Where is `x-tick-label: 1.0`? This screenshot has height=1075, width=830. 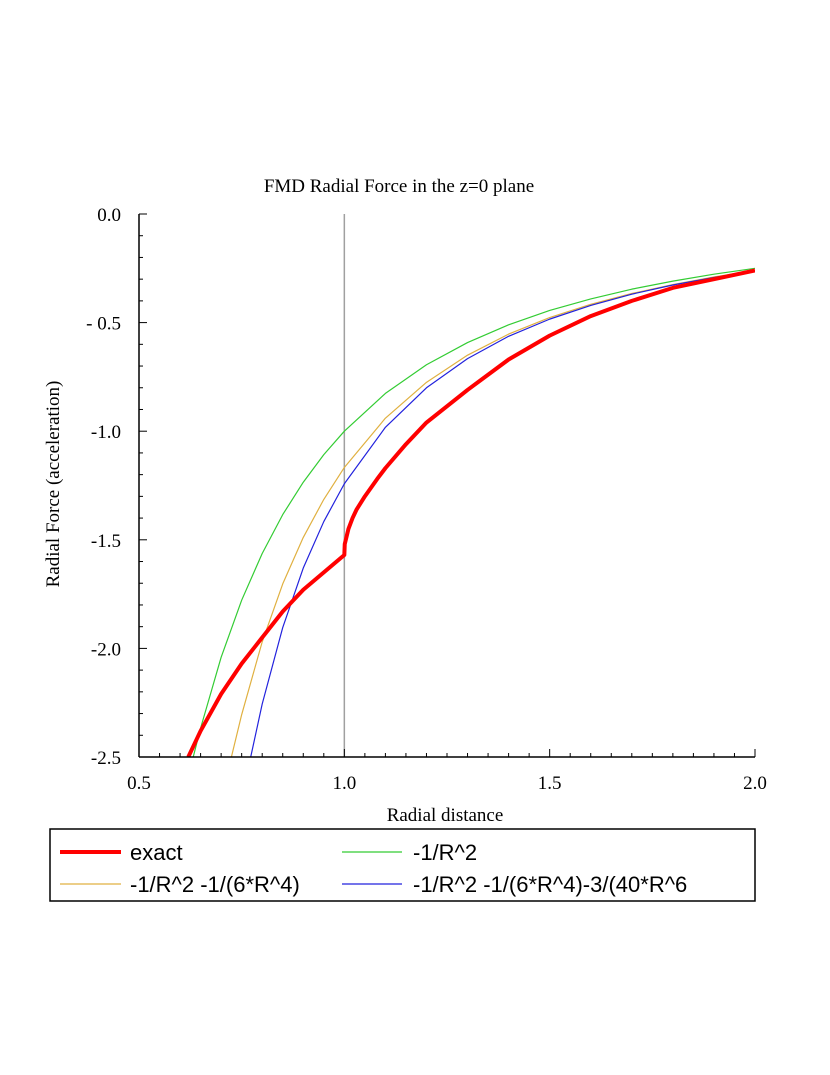 x-tick-label: 1.0 is located at coordinates (344, 783).